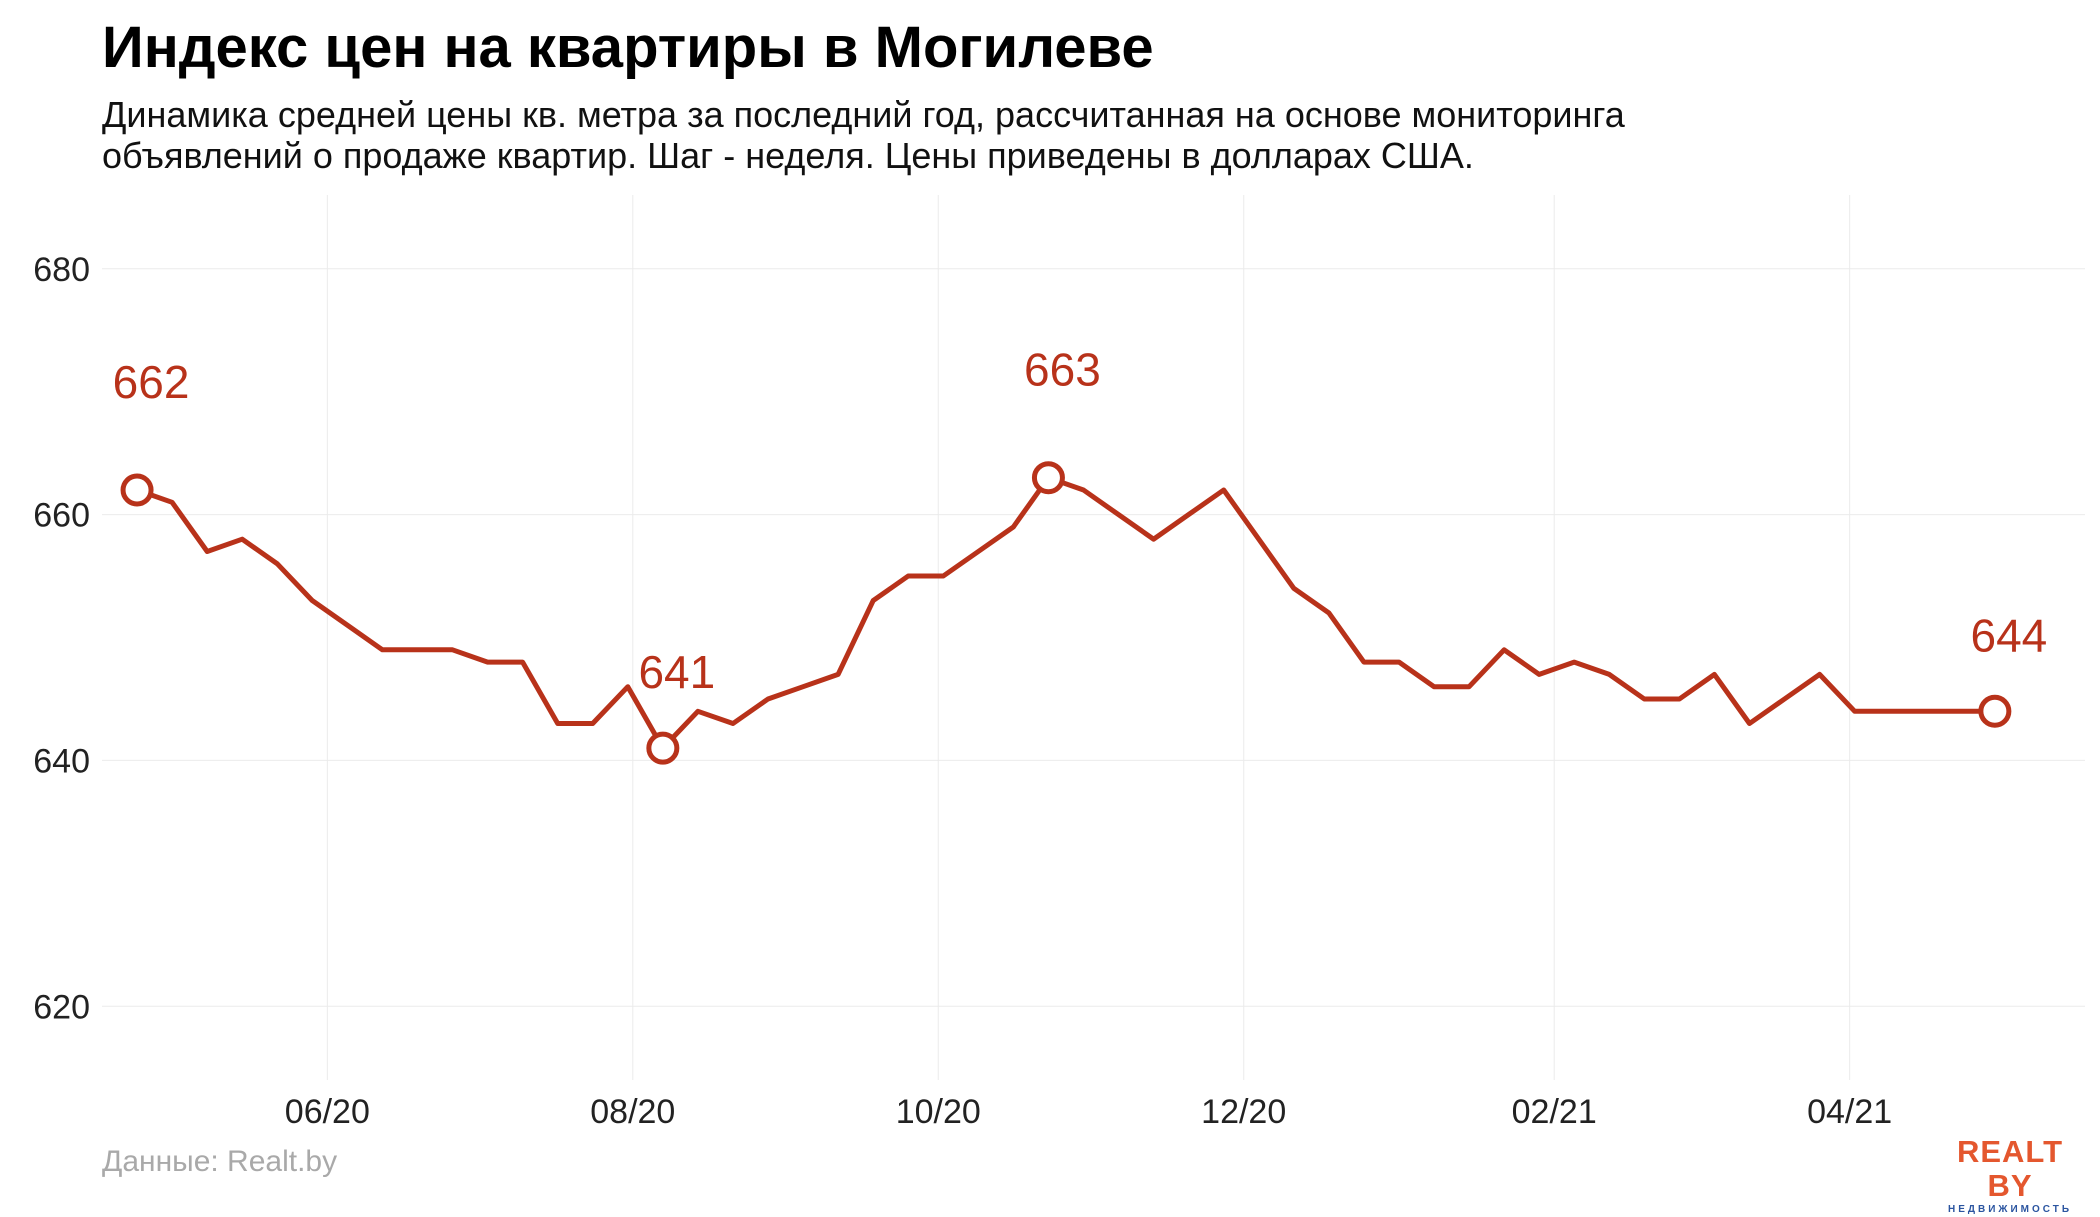 The image size is (2100, 1217). Describe the element at coordinates (220, 1161) in the screenshot. I see `source-note: Данные: Realt.by` at that location.